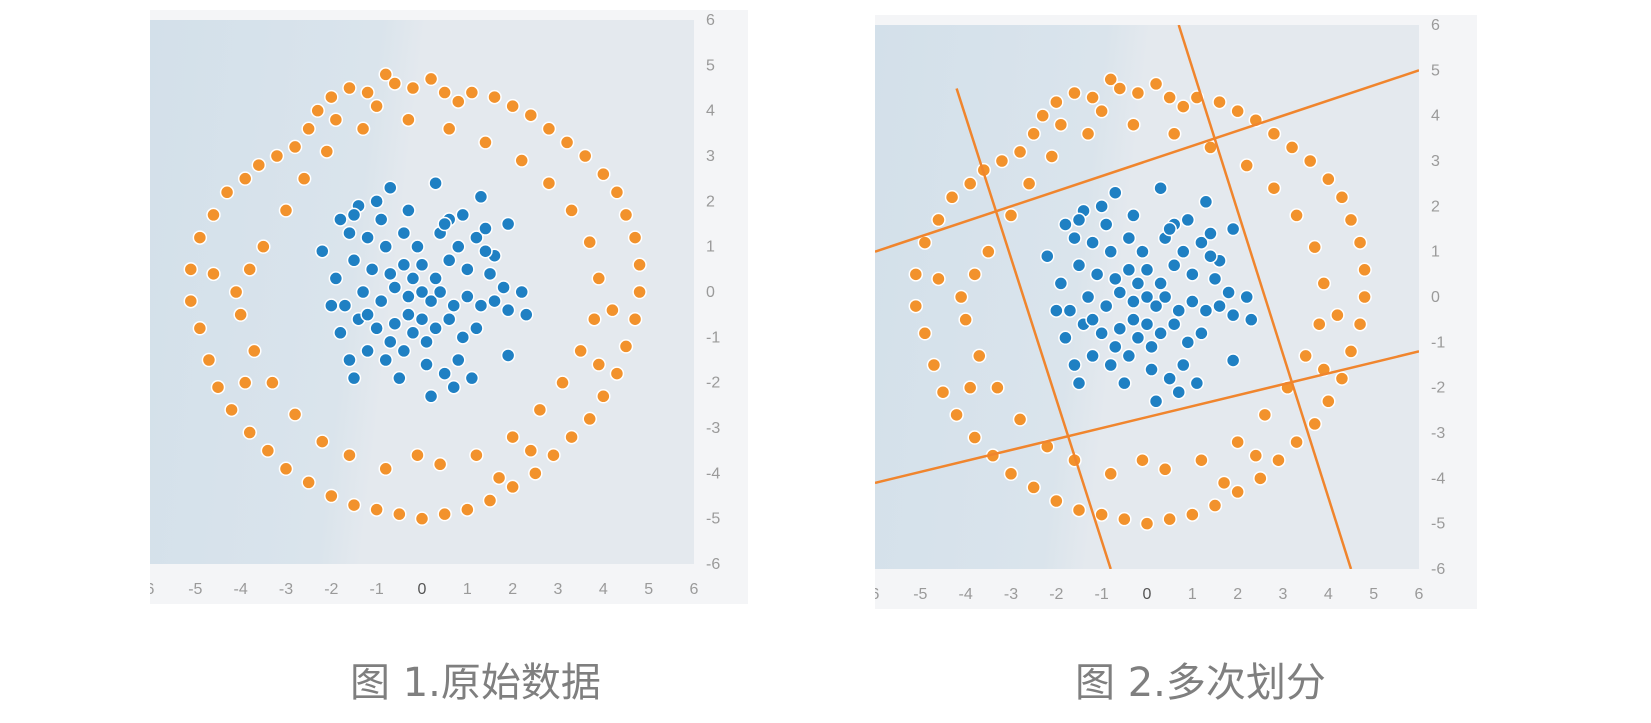 This screenshot has height=723, width=1651. I want to click on y-tick-label: -1, so click(1438, 342).